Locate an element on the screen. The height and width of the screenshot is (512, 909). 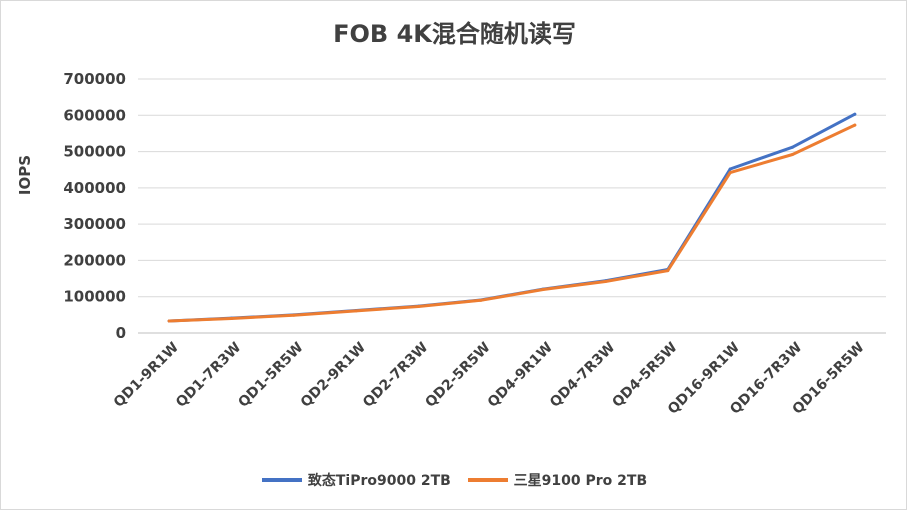
y-tick-label: 100000 is located at coordinates (94, 297).